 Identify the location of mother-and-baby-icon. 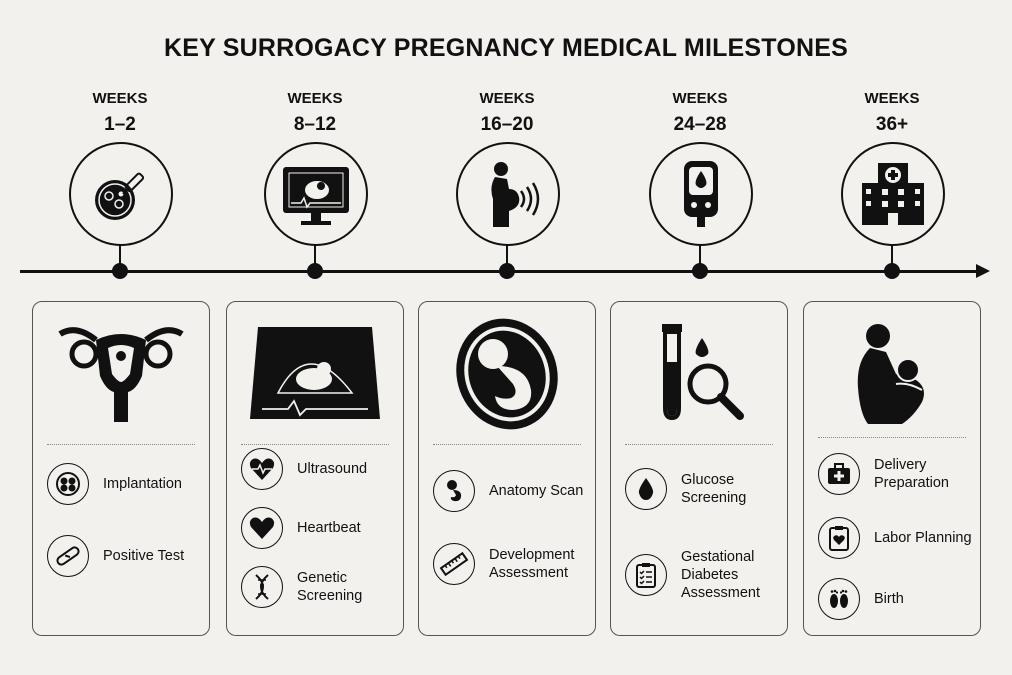
(890, 374).